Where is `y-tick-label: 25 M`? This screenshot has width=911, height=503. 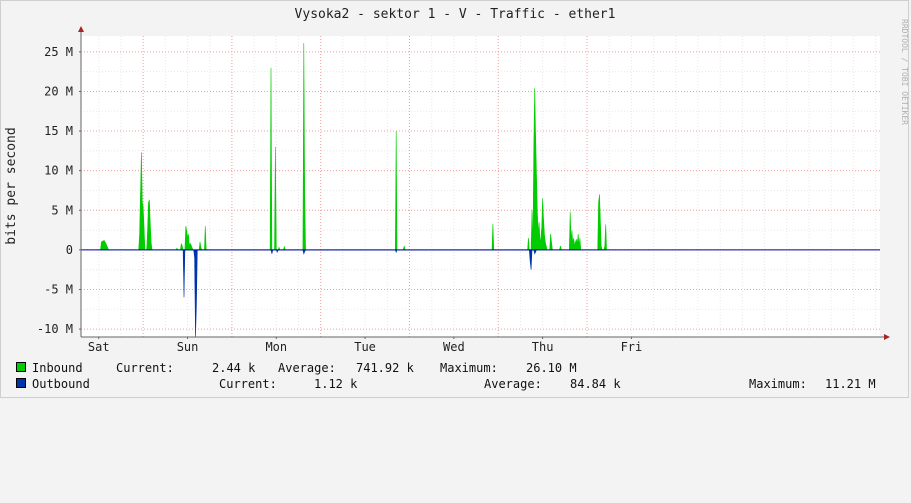
y-tick-label: 25 M is located at coordinates (58, 52).